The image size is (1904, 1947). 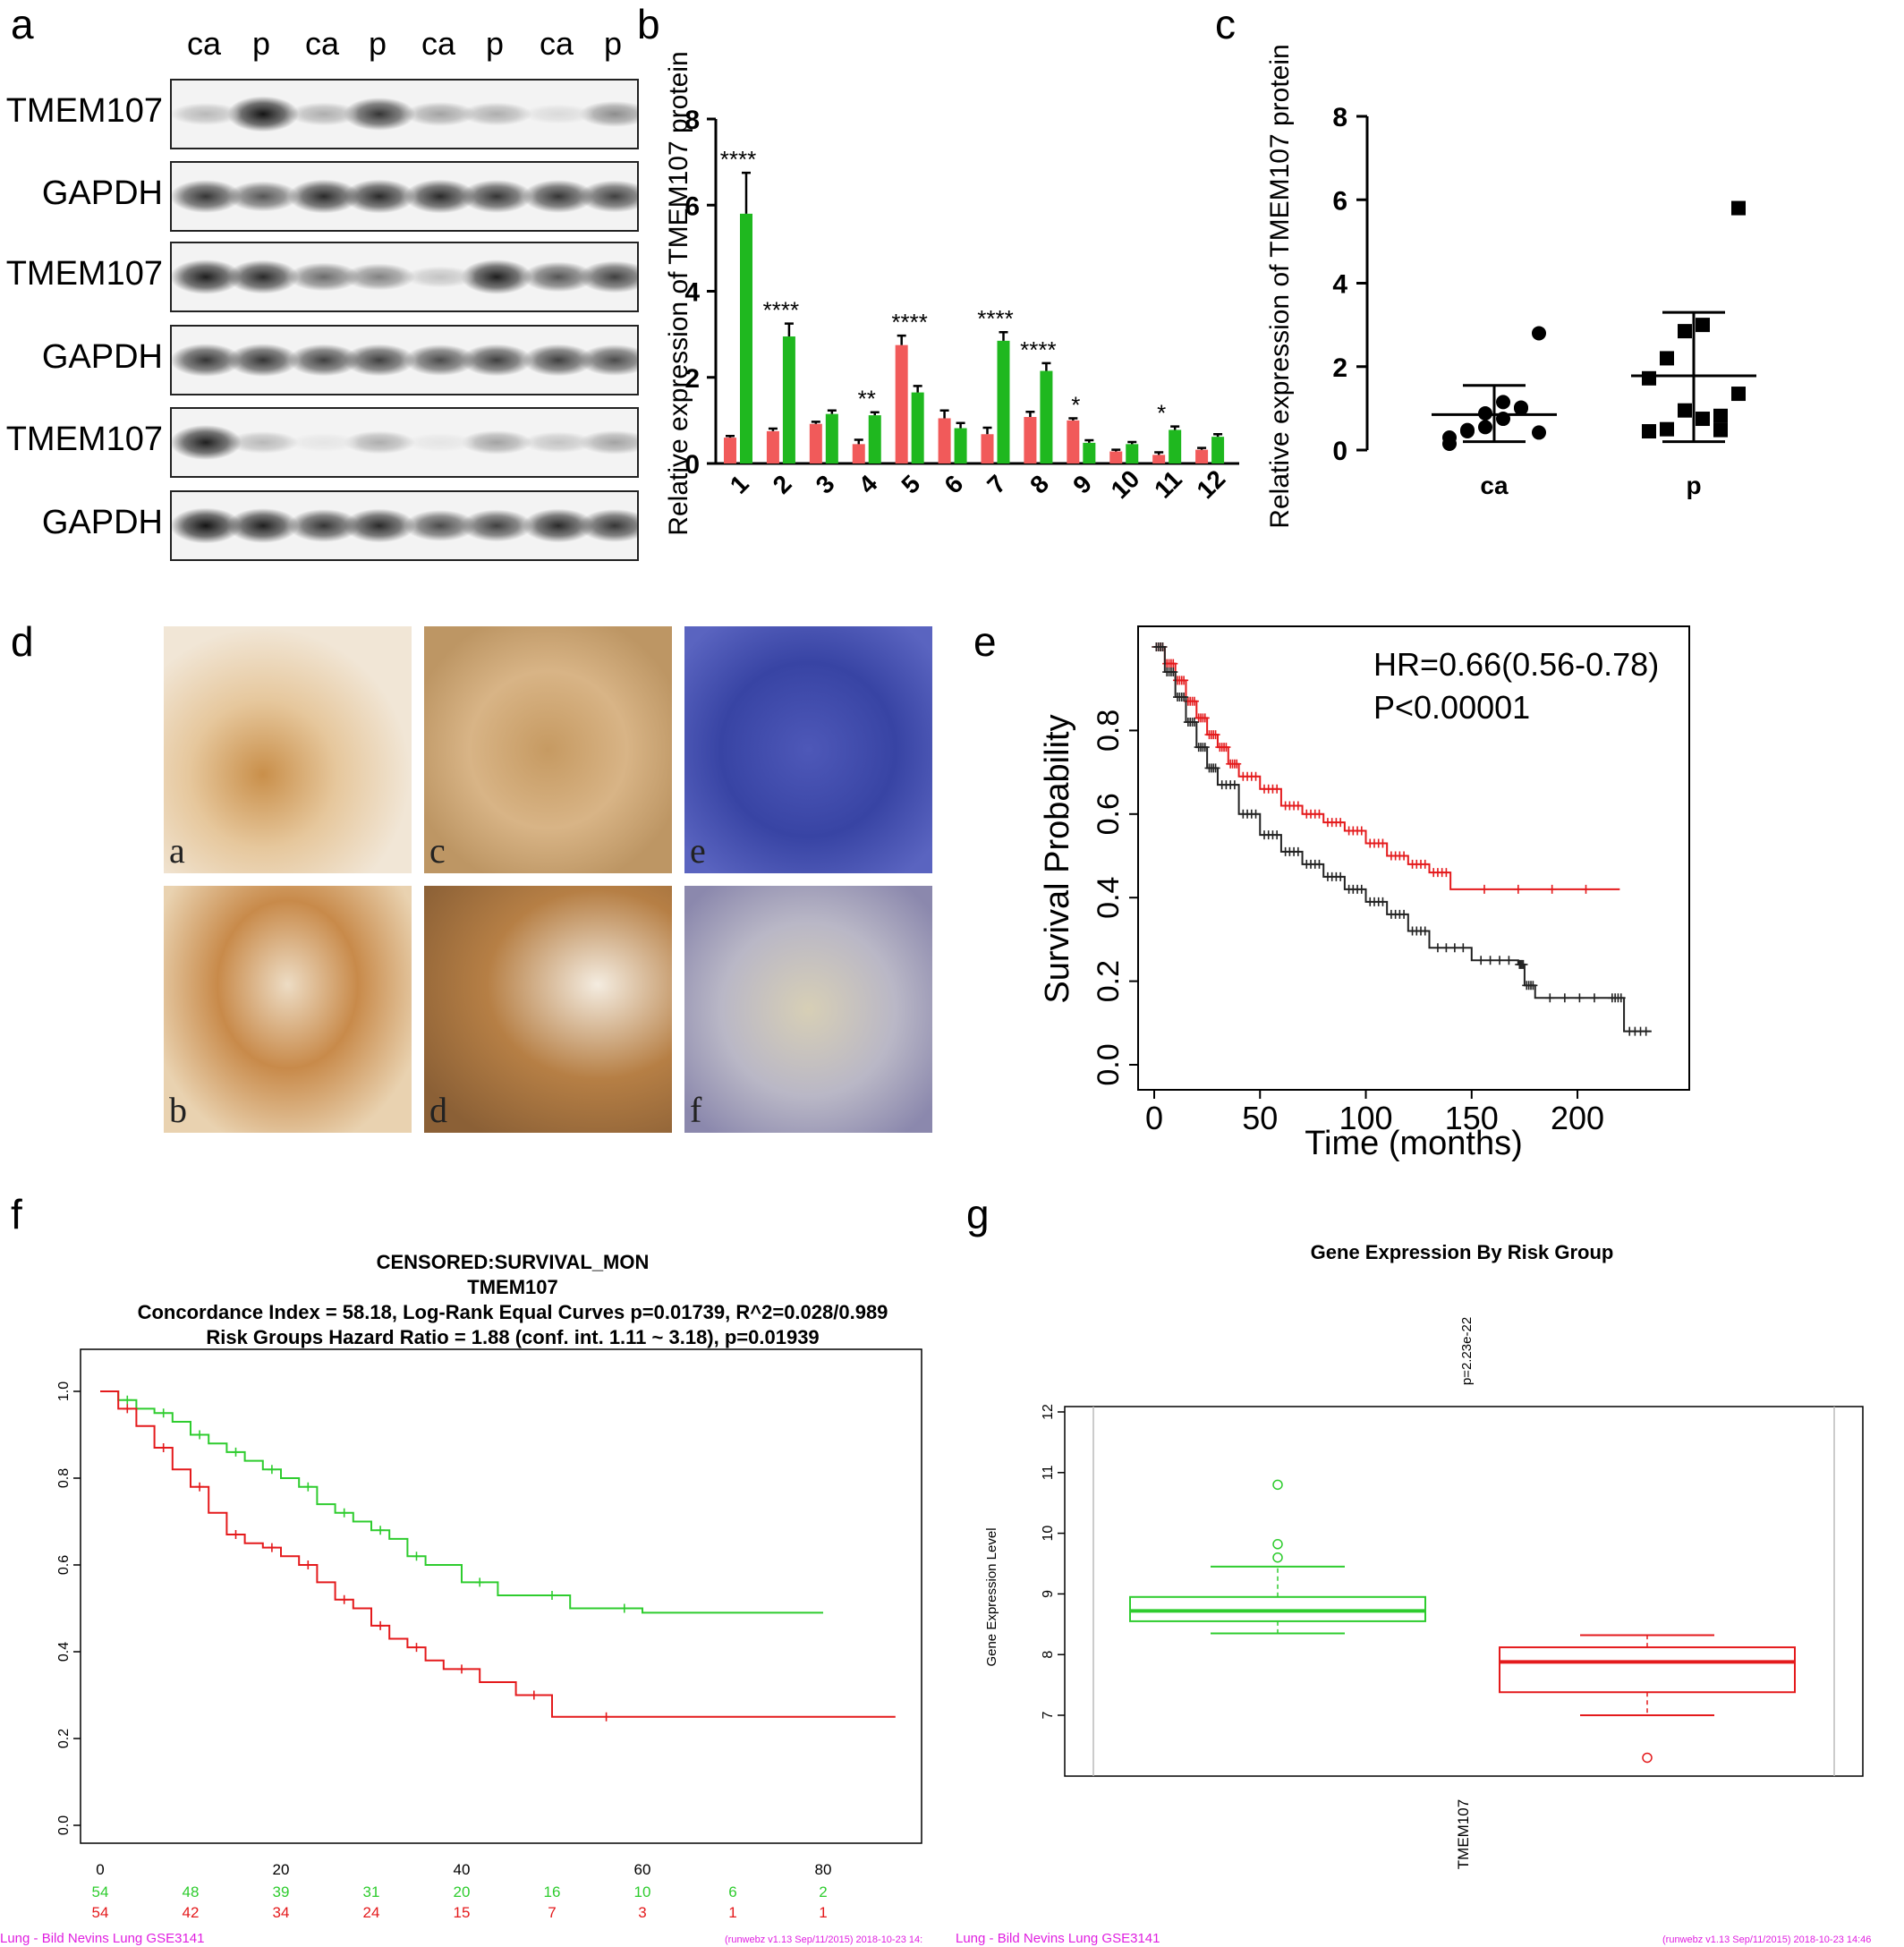 What do you see at coordinates (1462, 1252) in the screenshot?
I see `chart-title: Gene Expression By Risk Group` at bounding box center [1462, 1252].